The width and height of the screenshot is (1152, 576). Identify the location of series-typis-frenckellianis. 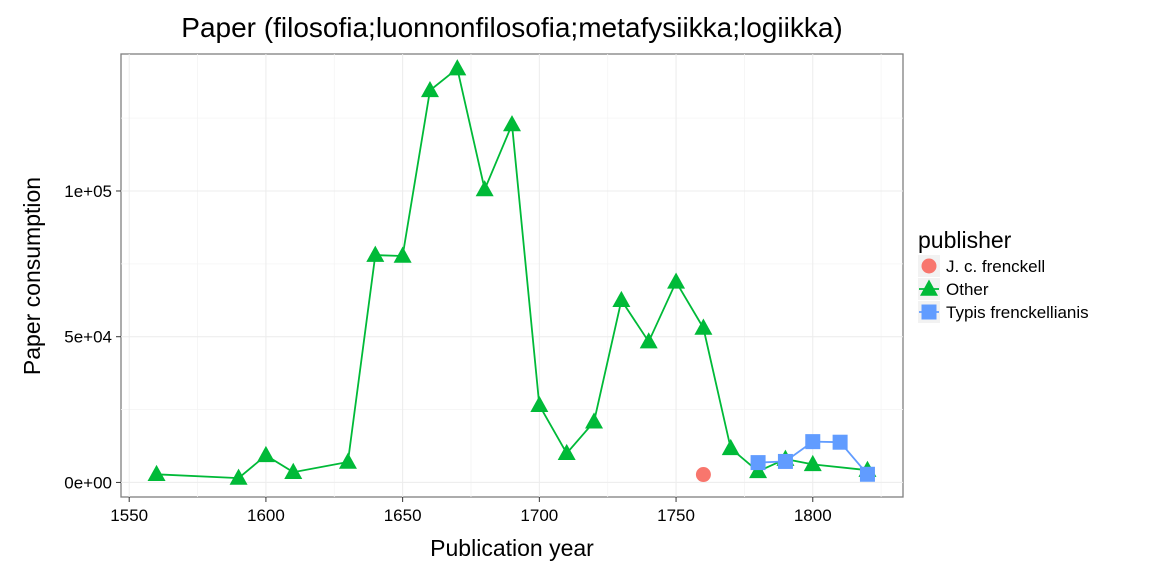
(812, 458).